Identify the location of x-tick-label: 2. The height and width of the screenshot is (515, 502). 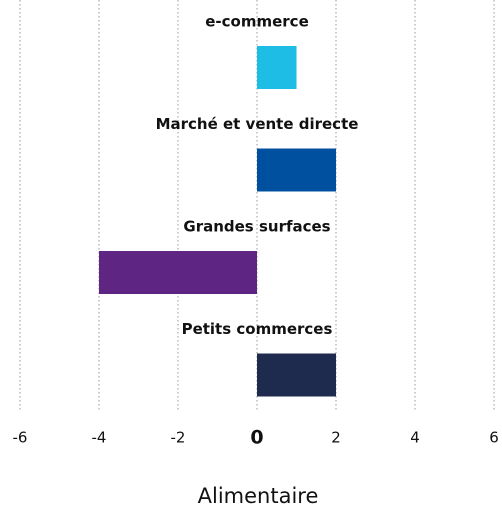
(336, 438).